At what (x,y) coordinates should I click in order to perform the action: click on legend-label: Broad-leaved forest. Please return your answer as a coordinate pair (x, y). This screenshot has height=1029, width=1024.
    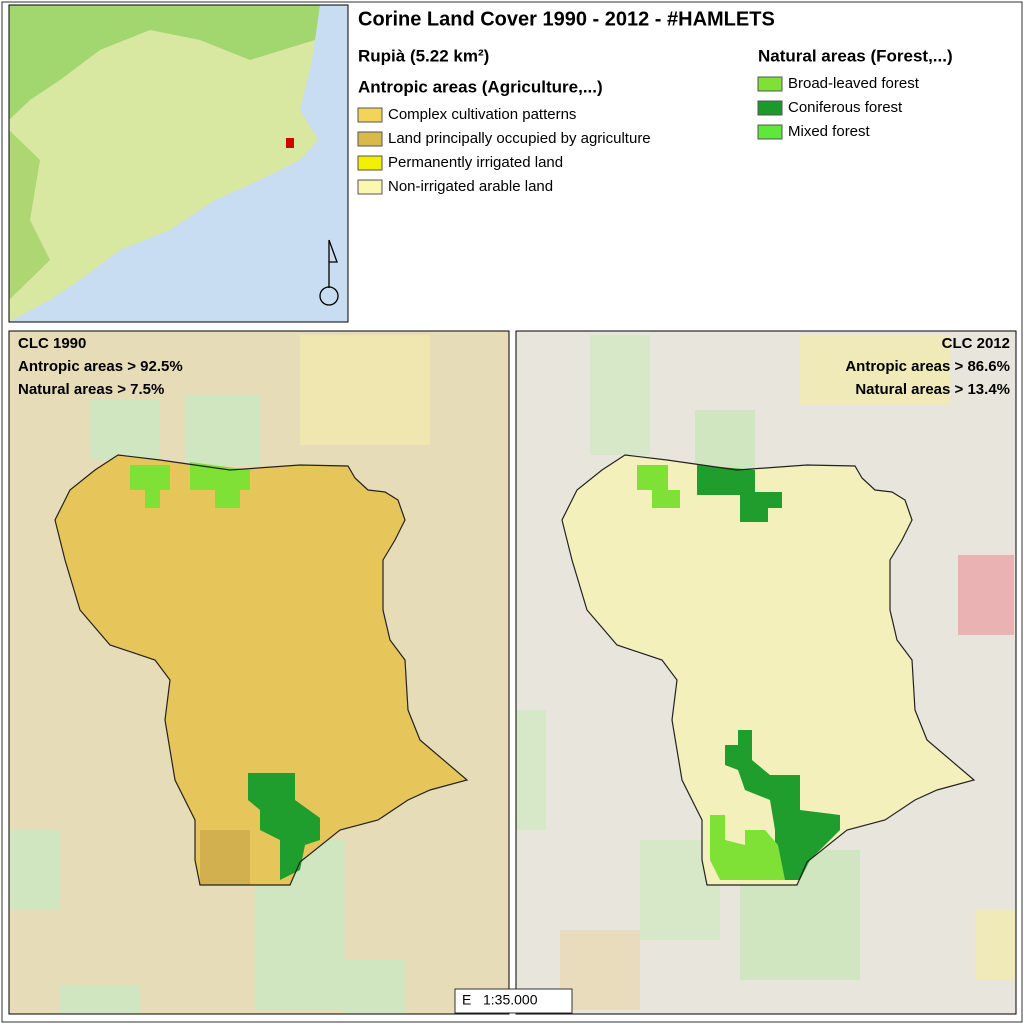
    Looking at the image, I should click on (854, 83).